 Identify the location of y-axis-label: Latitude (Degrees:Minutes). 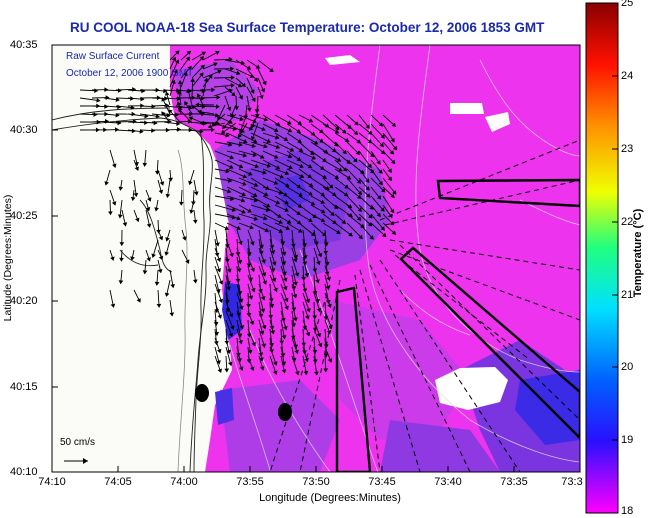
(8, 258).